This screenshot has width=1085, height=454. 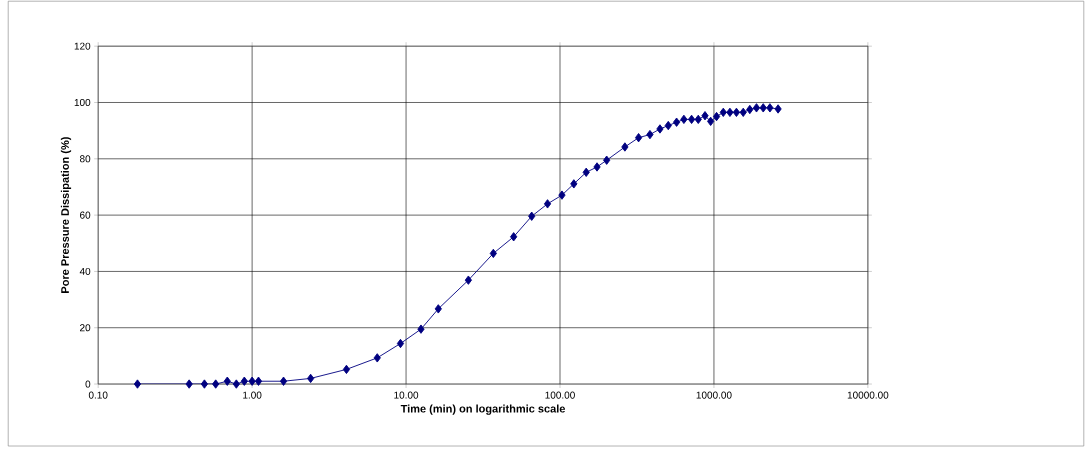 I want to click on y-tick-label: 0, so click(x=88, y=384).